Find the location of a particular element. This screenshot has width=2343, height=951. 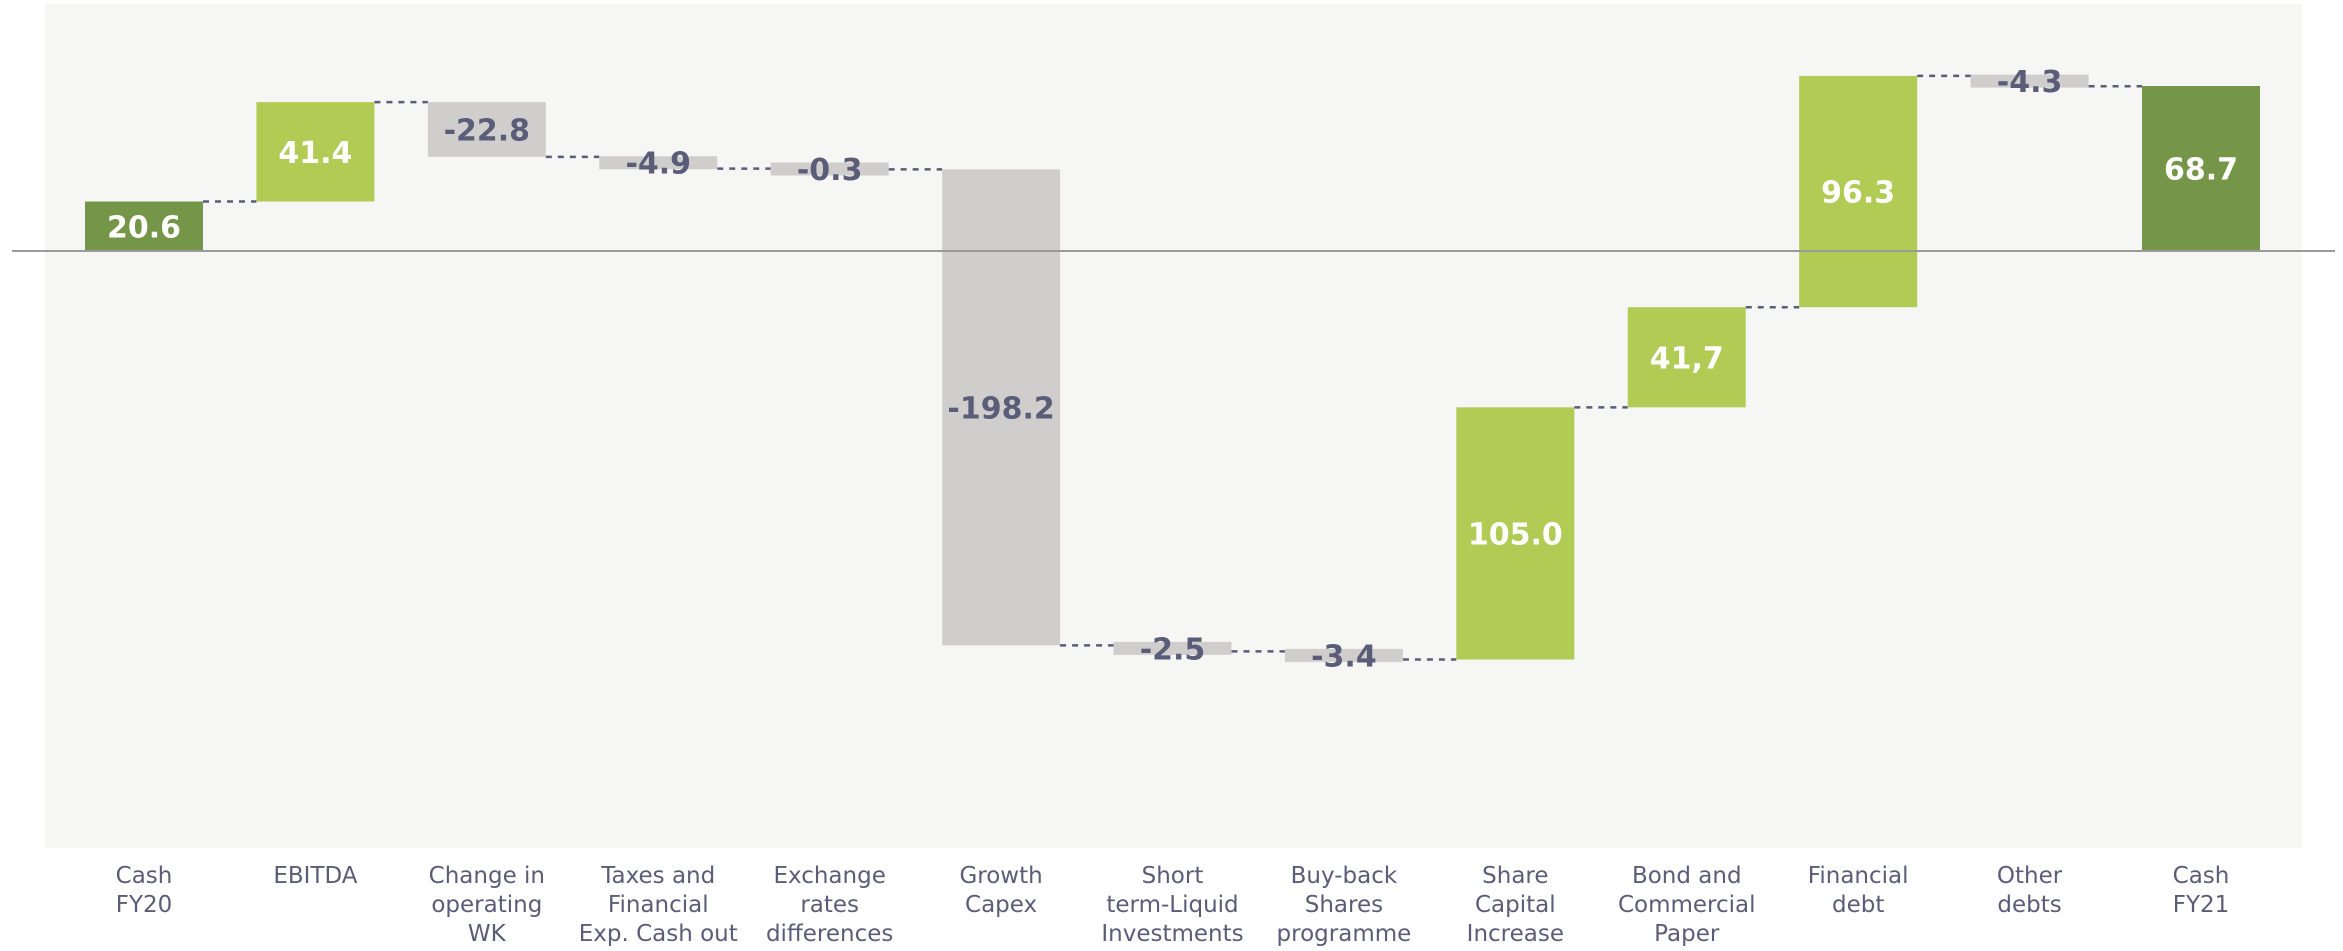

category-label: Bond and Commercial Paper is located at coordinates (1687, 905).